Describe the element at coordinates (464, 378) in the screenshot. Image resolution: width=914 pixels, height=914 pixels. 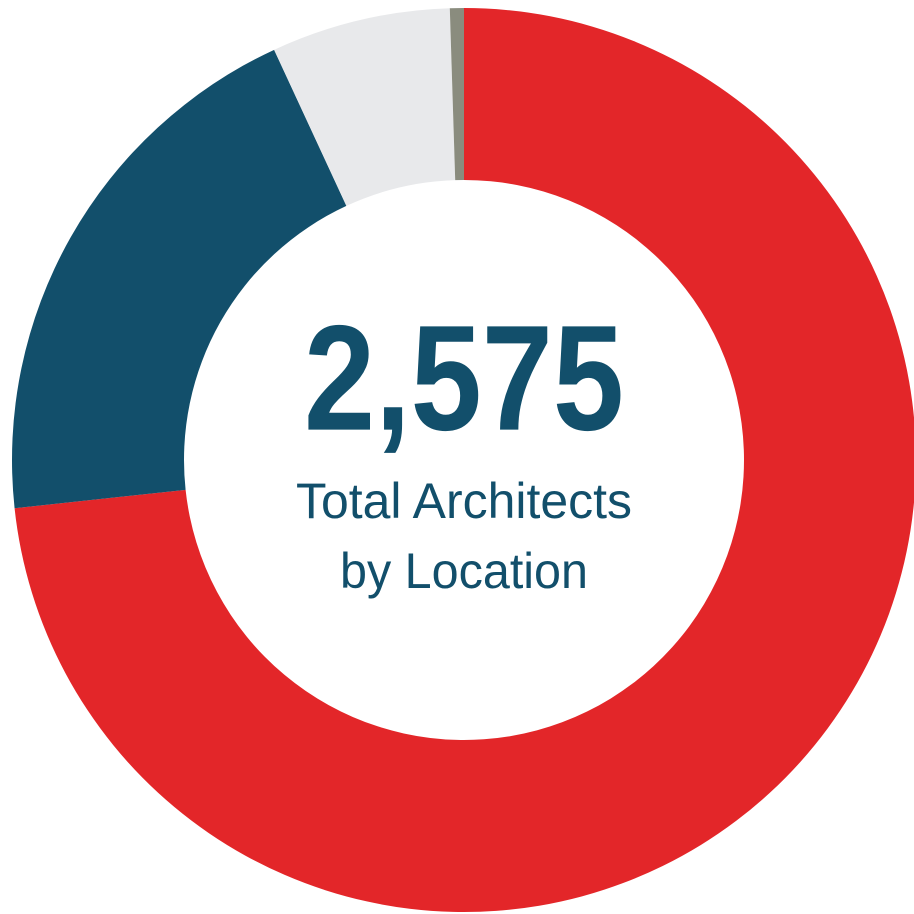
I see `total-value: 2,575` at that location.